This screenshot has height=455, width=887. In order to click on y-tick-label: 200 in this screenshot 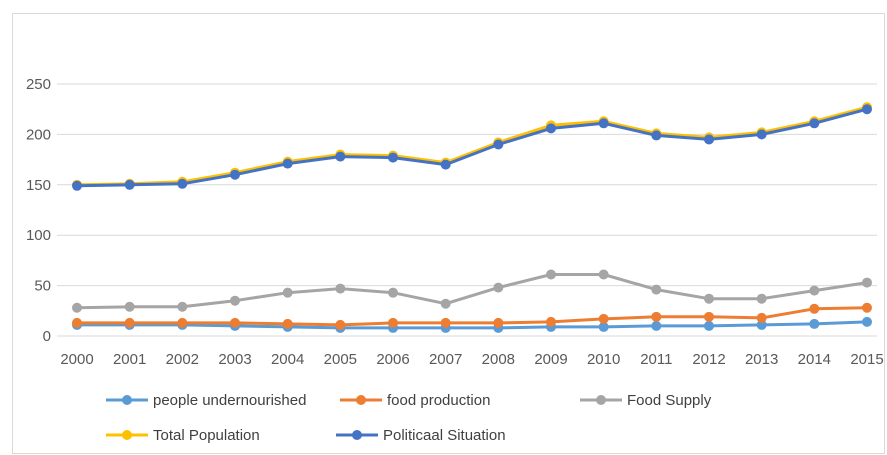, I will do `click(38, 134)`.